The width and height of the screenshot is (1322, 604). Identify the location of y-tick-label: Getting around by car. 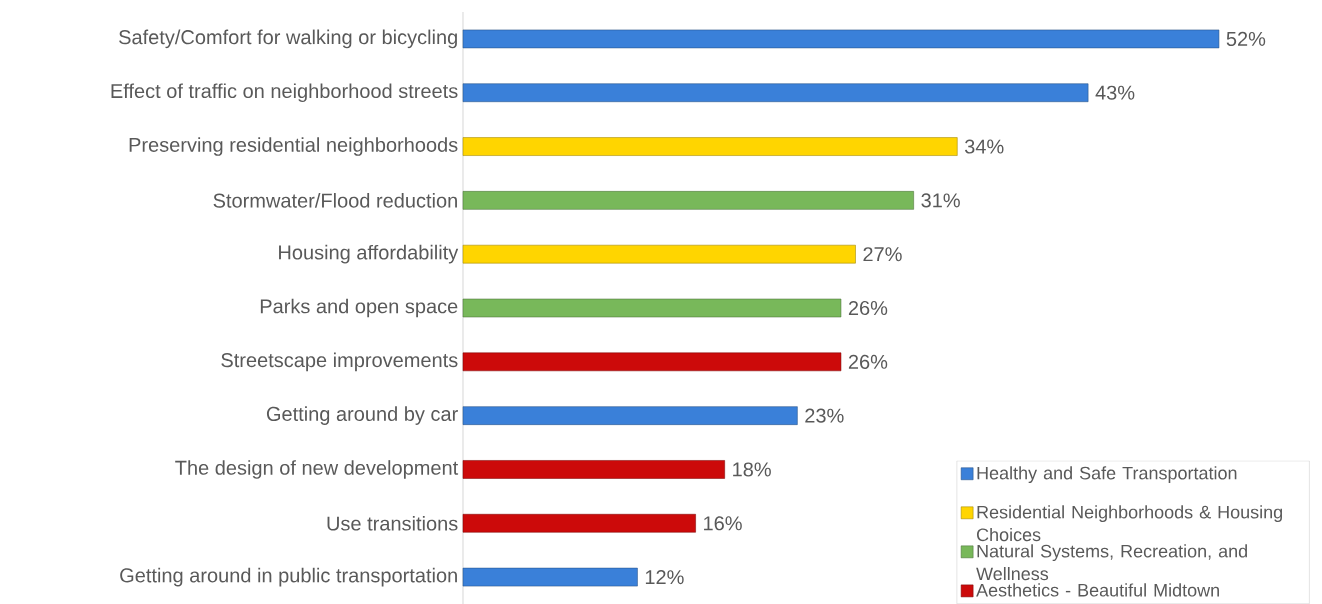
(362, 415).